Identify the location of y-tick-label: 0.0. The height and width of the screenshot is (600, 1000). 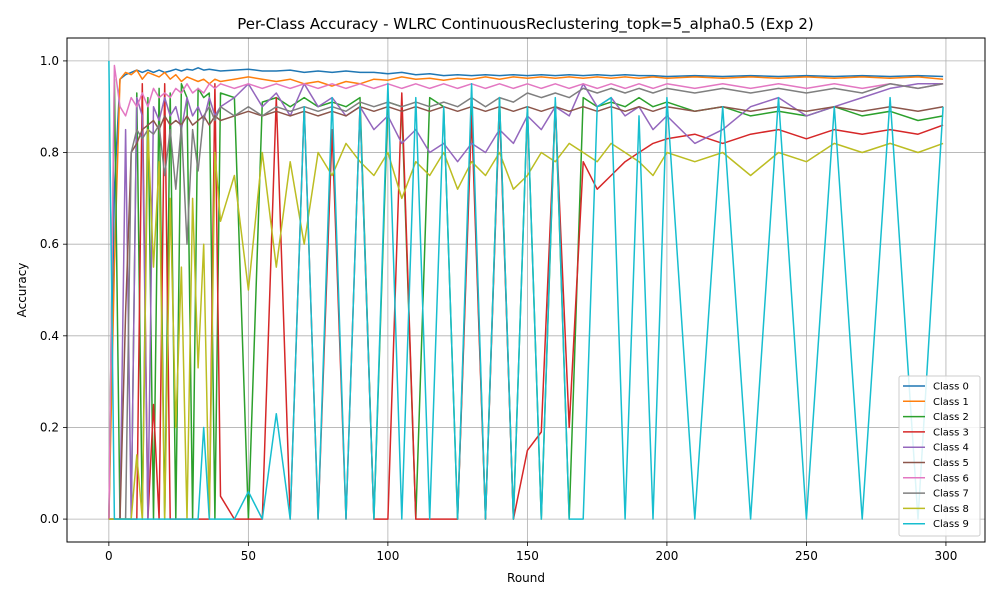
(49, 519).